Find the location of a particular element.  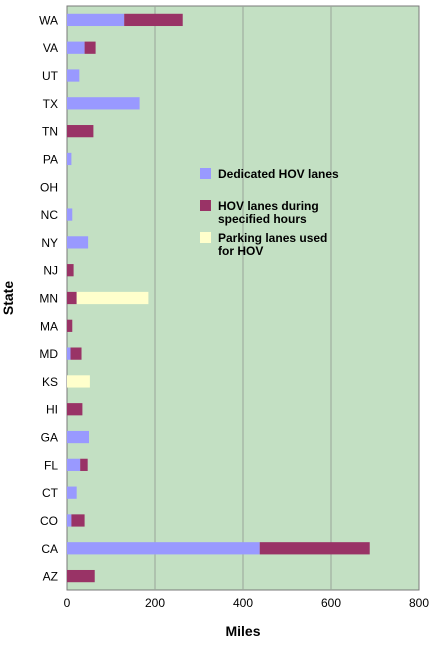

category-label: HI is located at coordinates (52, 410).